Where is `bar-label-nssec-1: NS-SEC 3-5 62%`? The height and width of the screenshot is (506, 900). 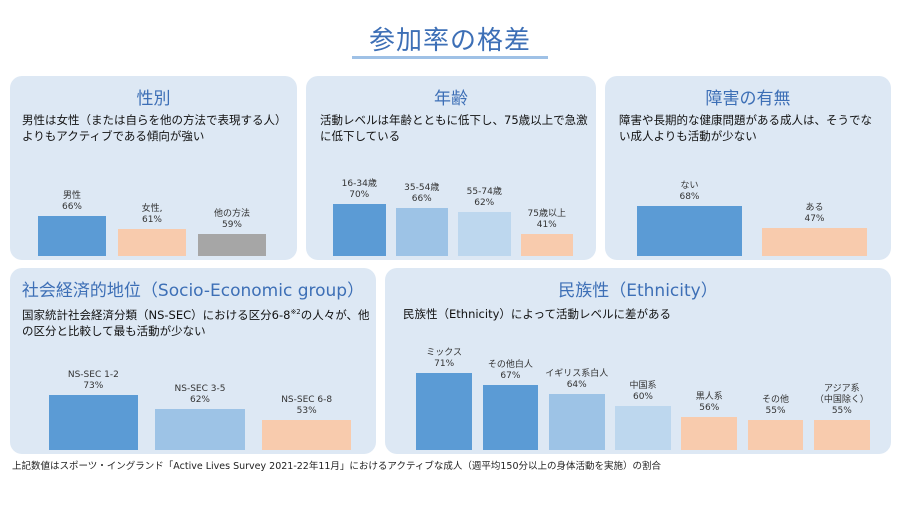 bar-label-nssec-1: NS-SEC 3-5 62% is located at coordinates (200, 395).